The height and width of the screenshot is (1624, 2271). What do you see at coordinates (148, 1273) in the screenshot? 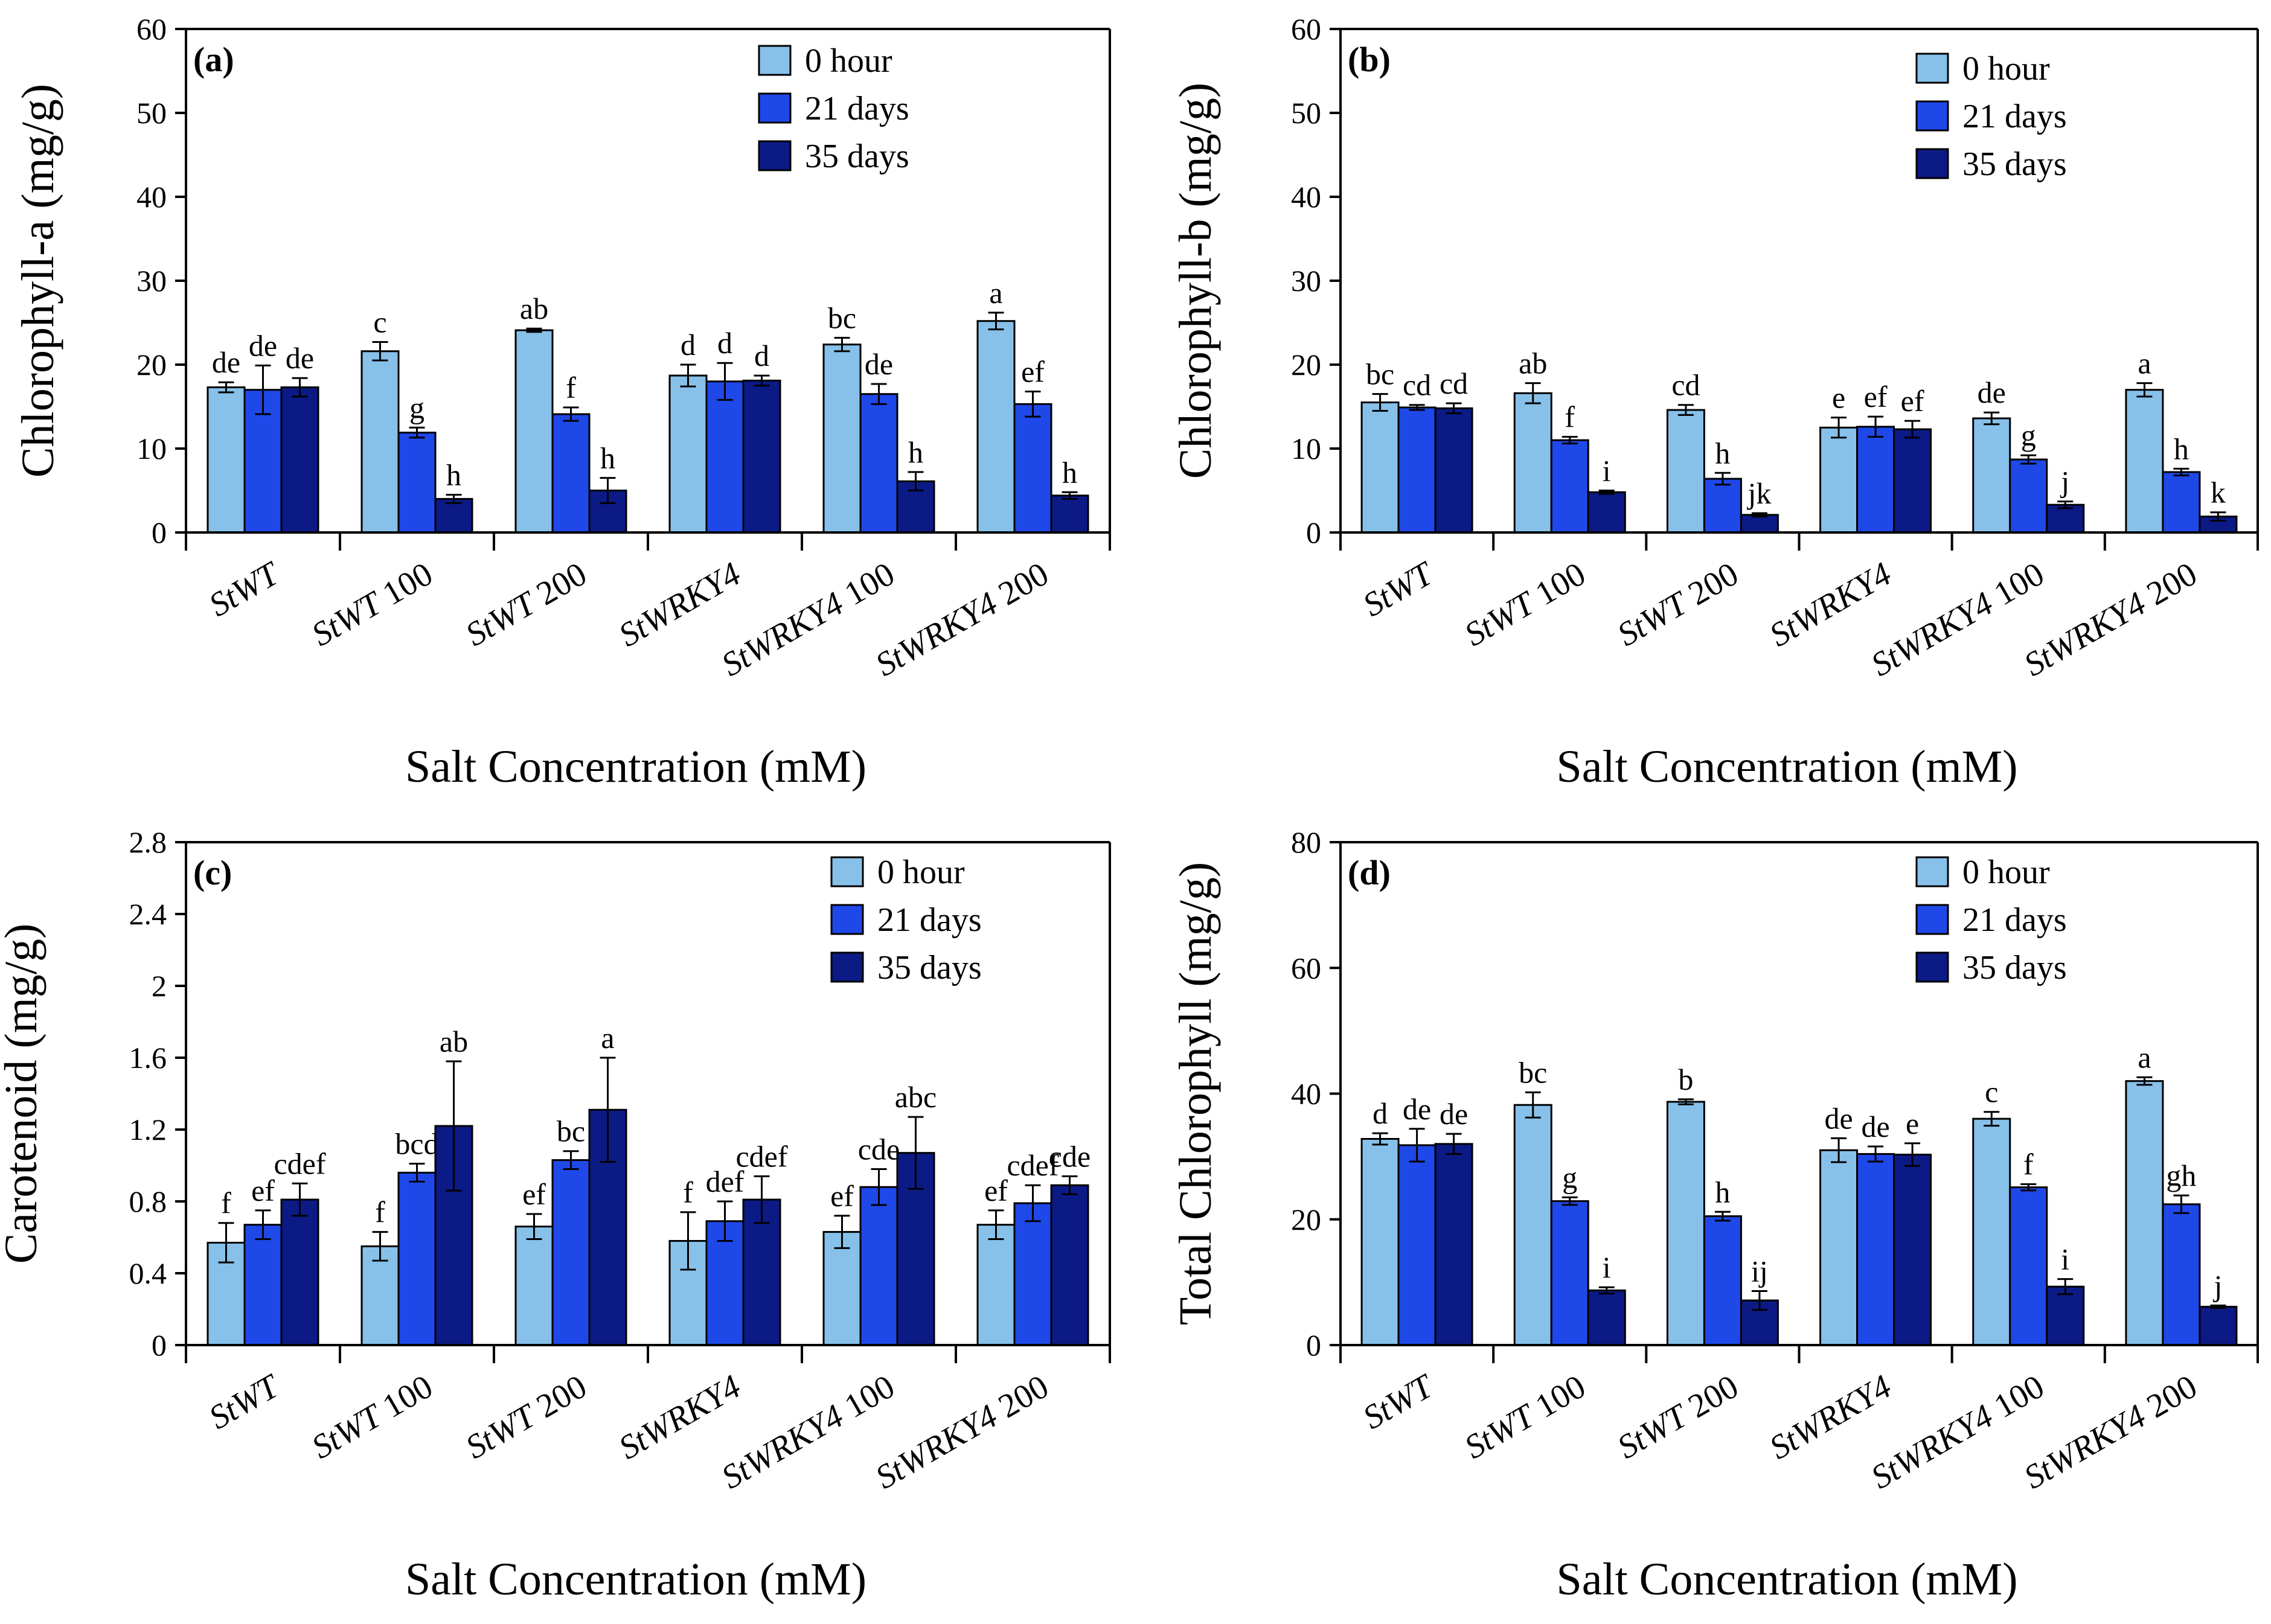
I see `y-tick-label: 0.4` at bounding box center [148, 1273].